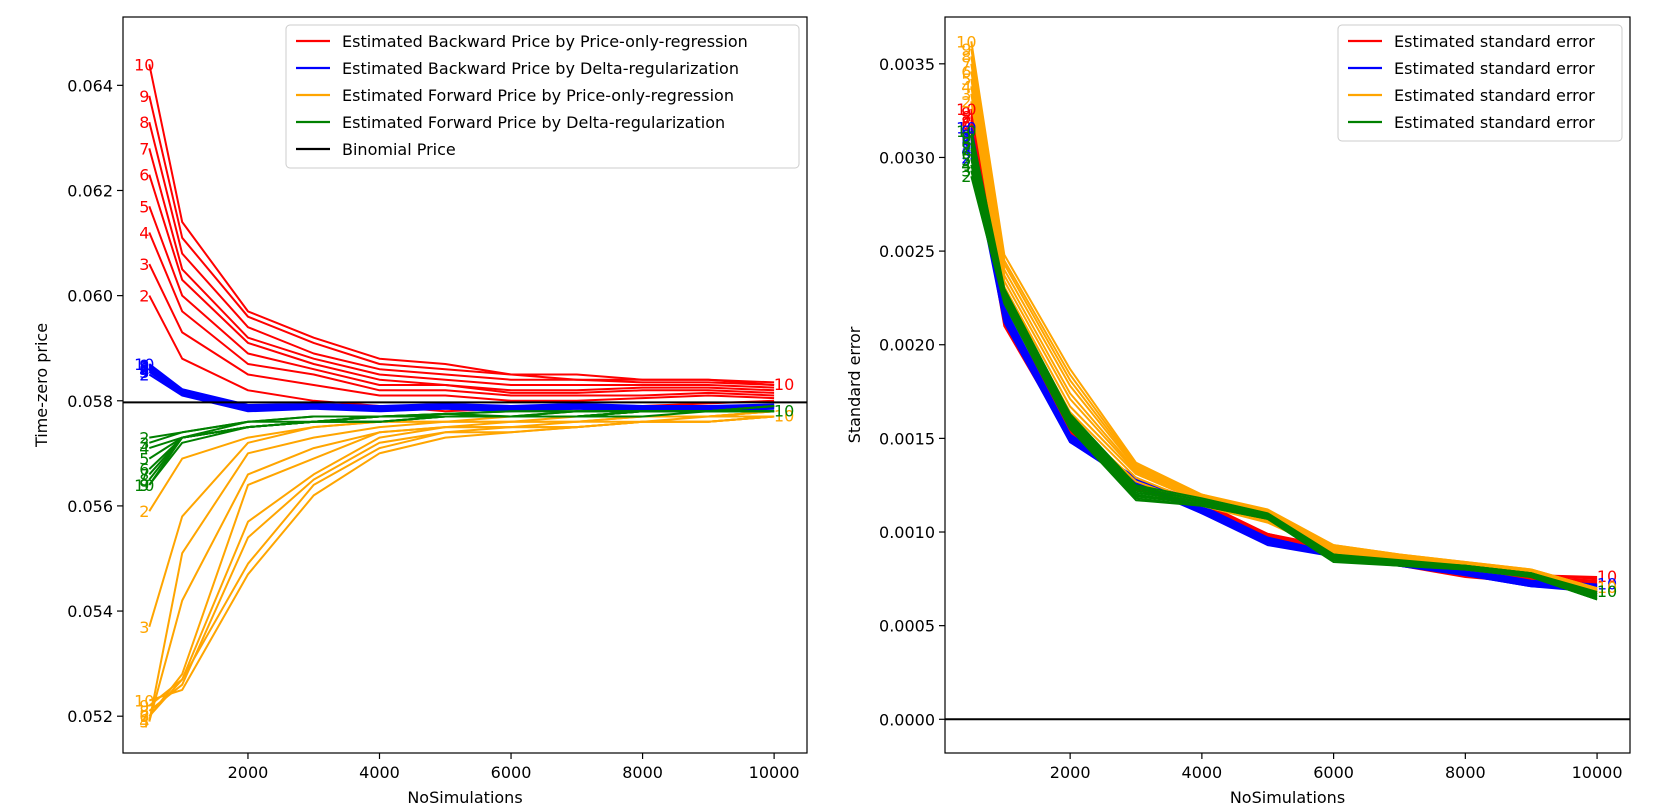  What do you see at coordinates (90, 611) in the screenshot?
I see `y-tick-label: 0.054` at bounding box center [90, 611].